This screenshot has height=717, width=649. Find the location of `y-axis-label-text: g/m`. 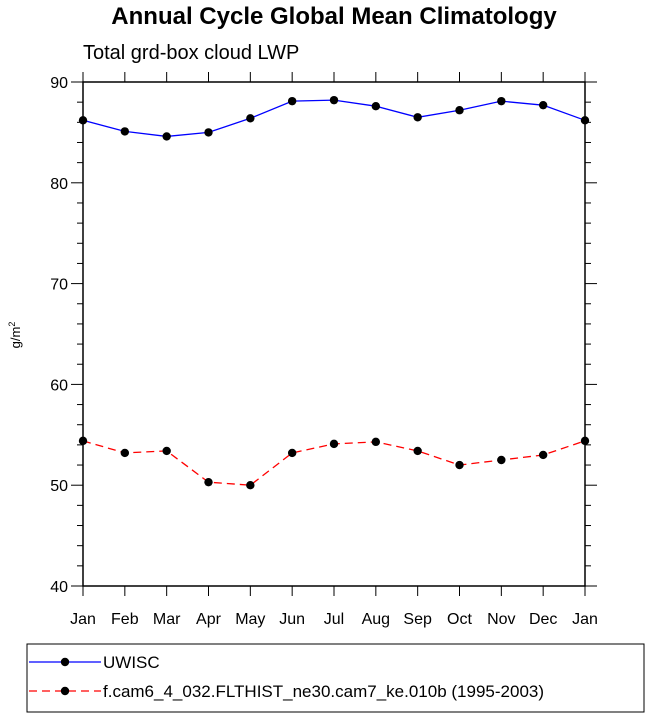

y-axis-label-text: g/m is located at coordinates (15, 338).